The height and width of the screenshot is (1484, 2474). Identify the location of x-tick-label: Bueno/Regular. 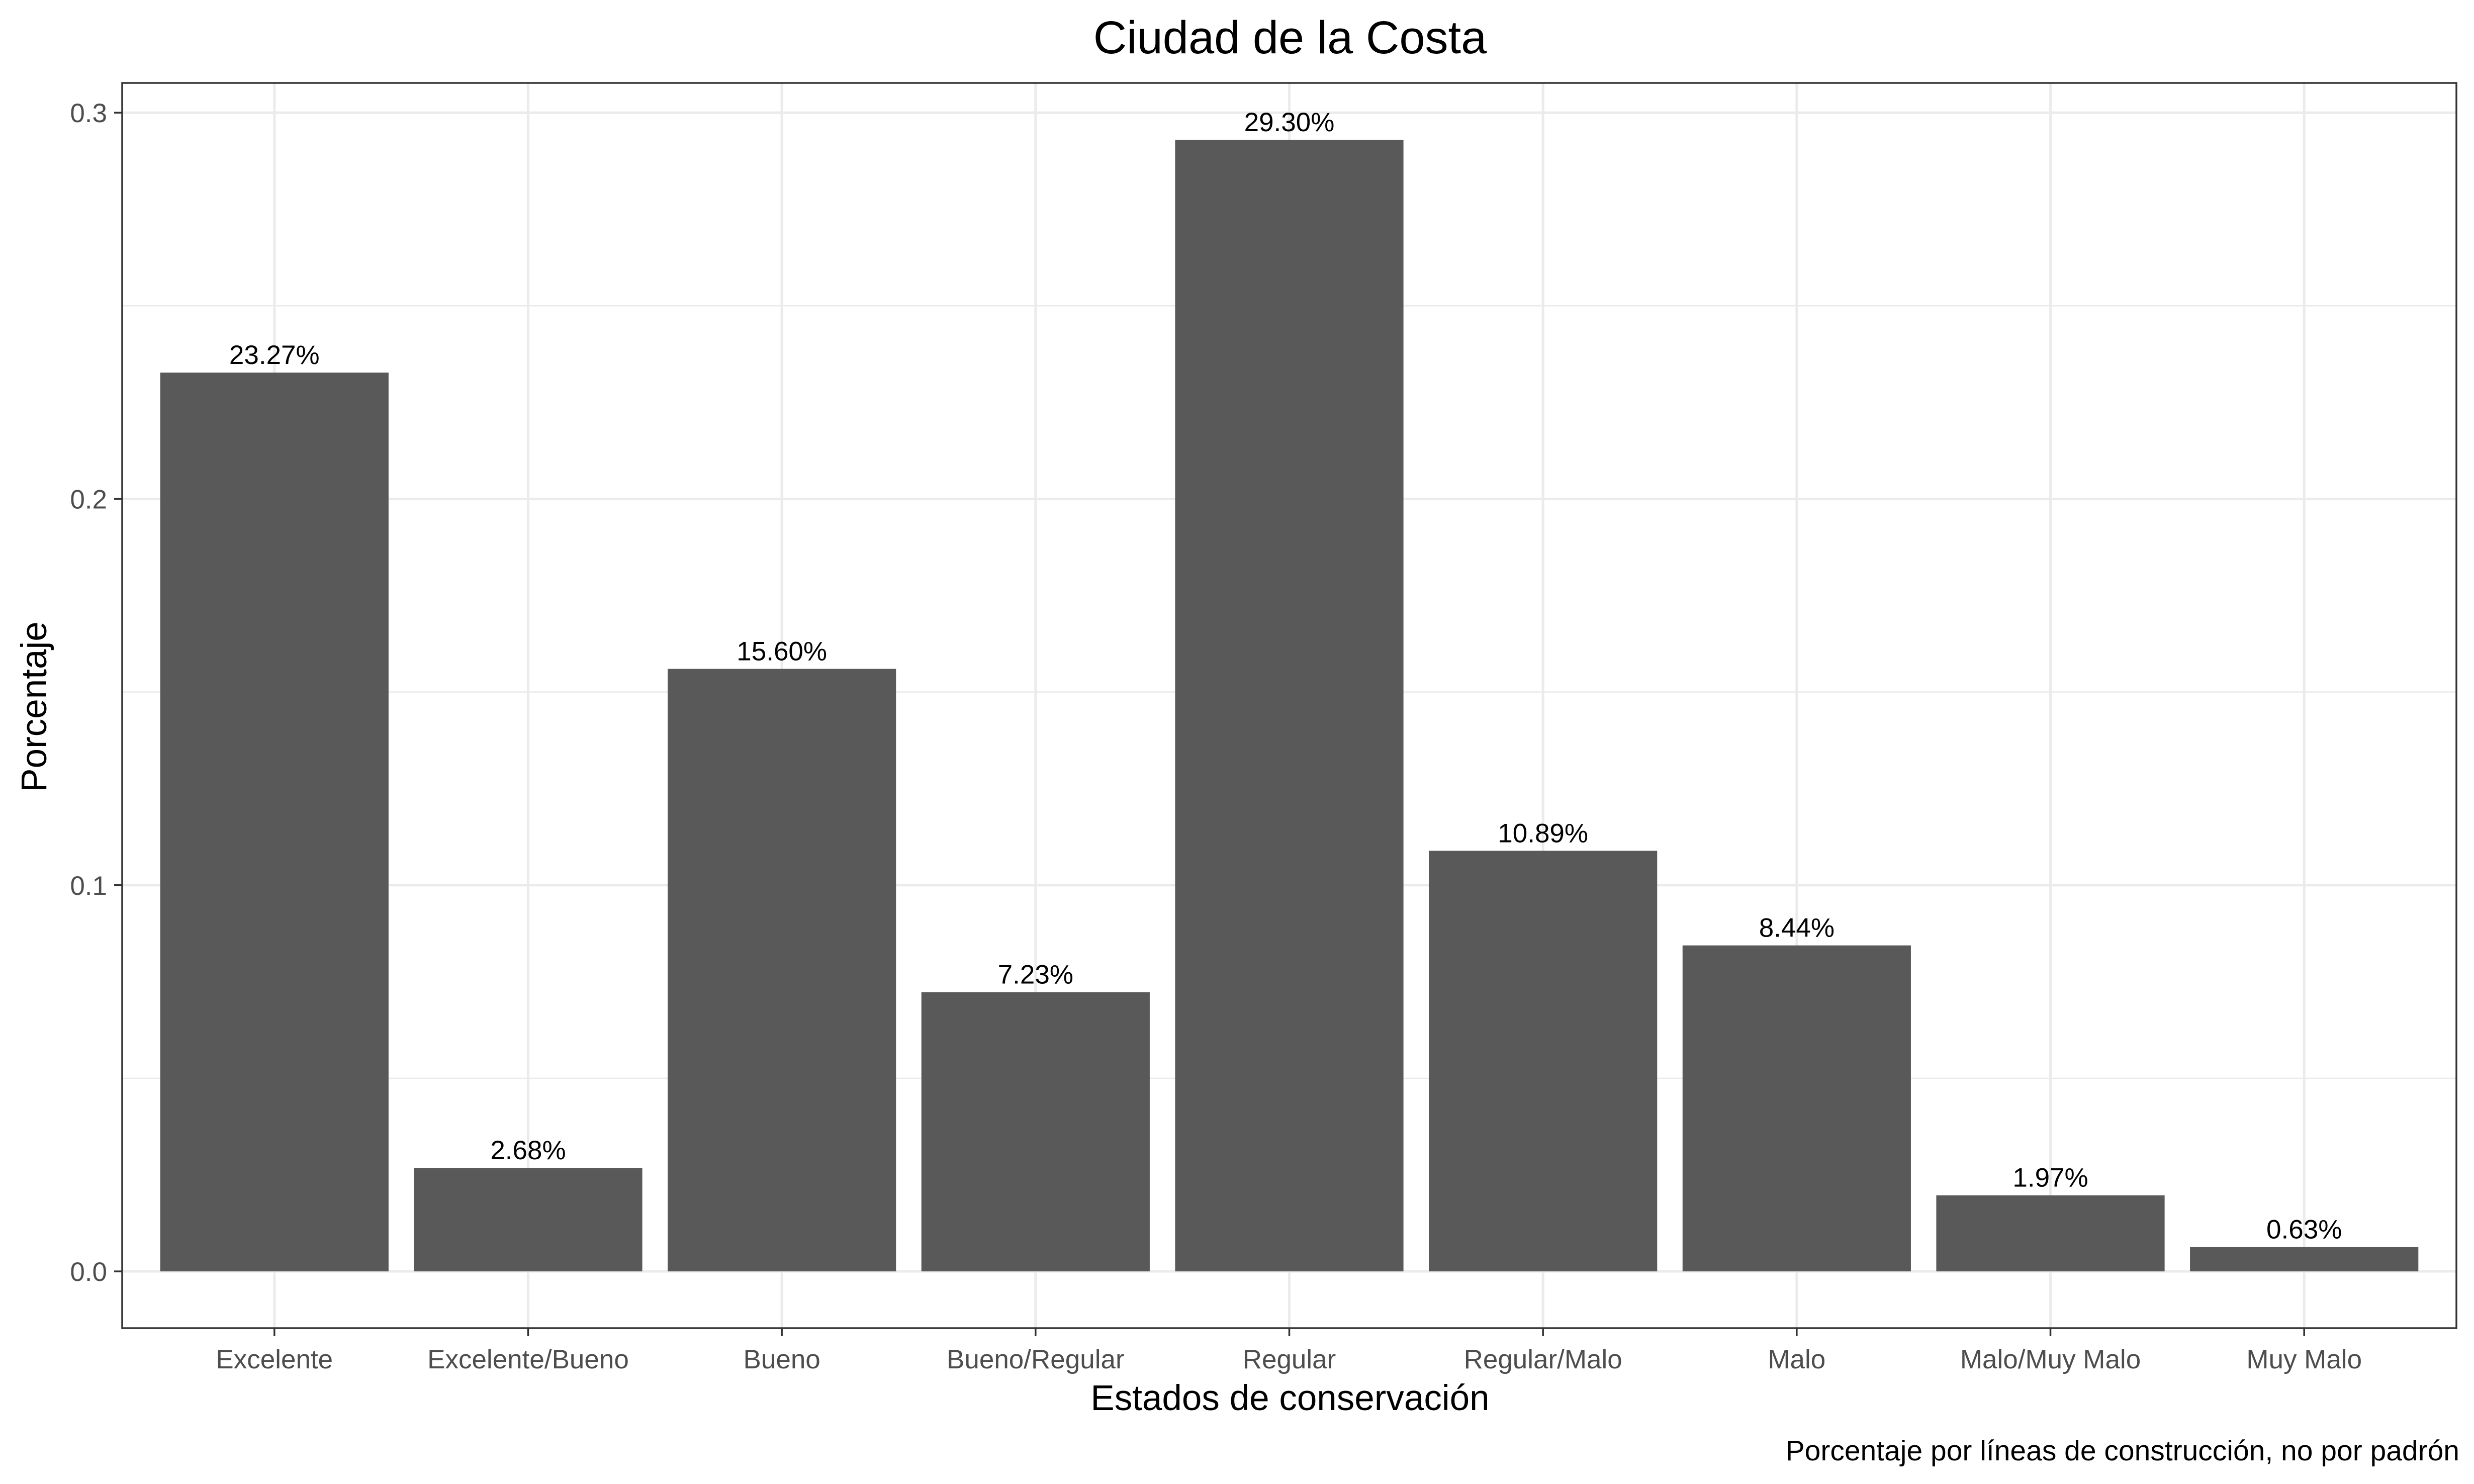
(1036, 1359).